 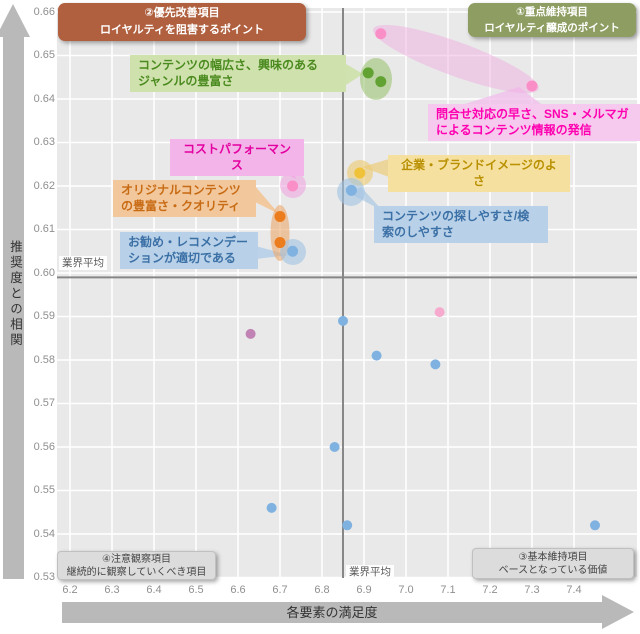 What do you see at coordinates (189, 251) in the screenshot?
I see `callout-recommendation: お勧め・レコメンデー ションが適切である` at bounding box center [189, 251].